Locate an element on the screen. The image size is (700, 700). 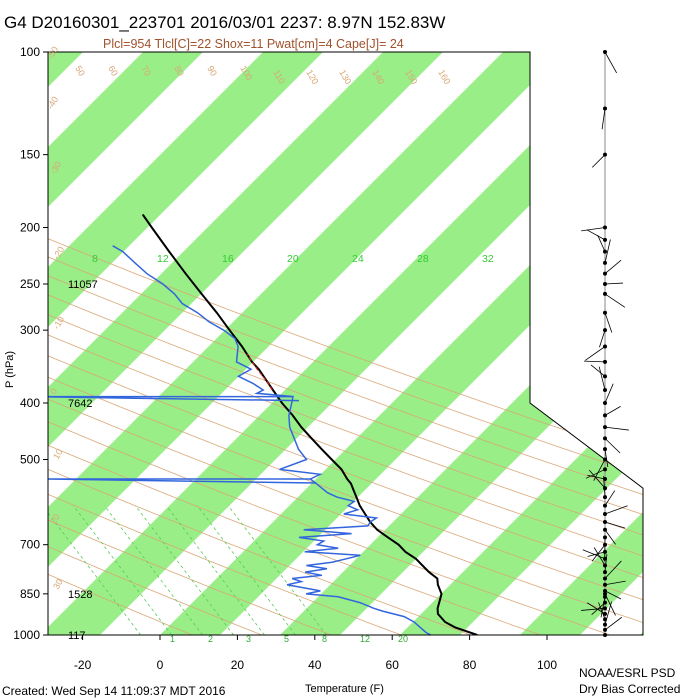
dry-adiabat-label: 50 is located at coordinates (80, 71).